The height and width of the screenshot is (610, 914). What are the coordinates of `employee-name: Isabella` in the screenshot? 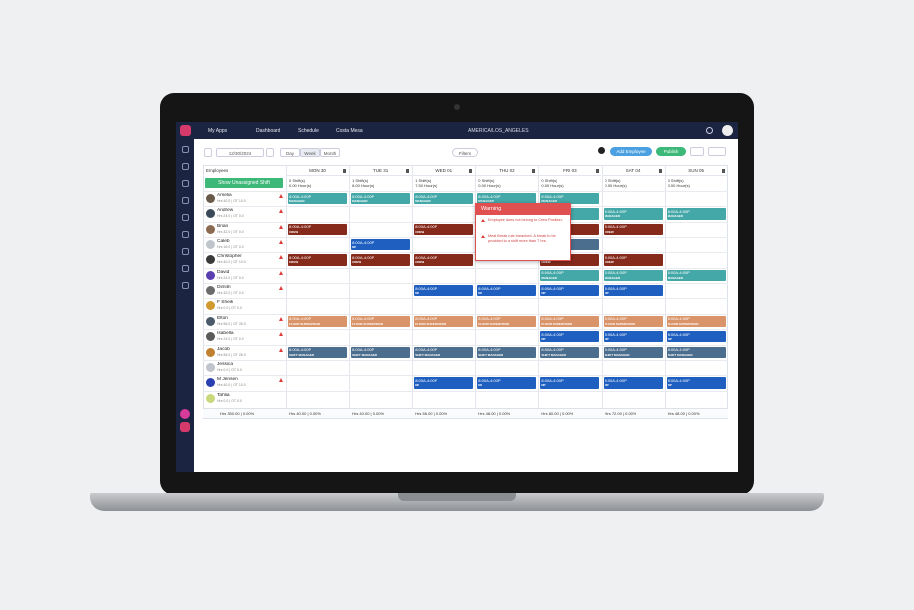 It's located at (225, 334).